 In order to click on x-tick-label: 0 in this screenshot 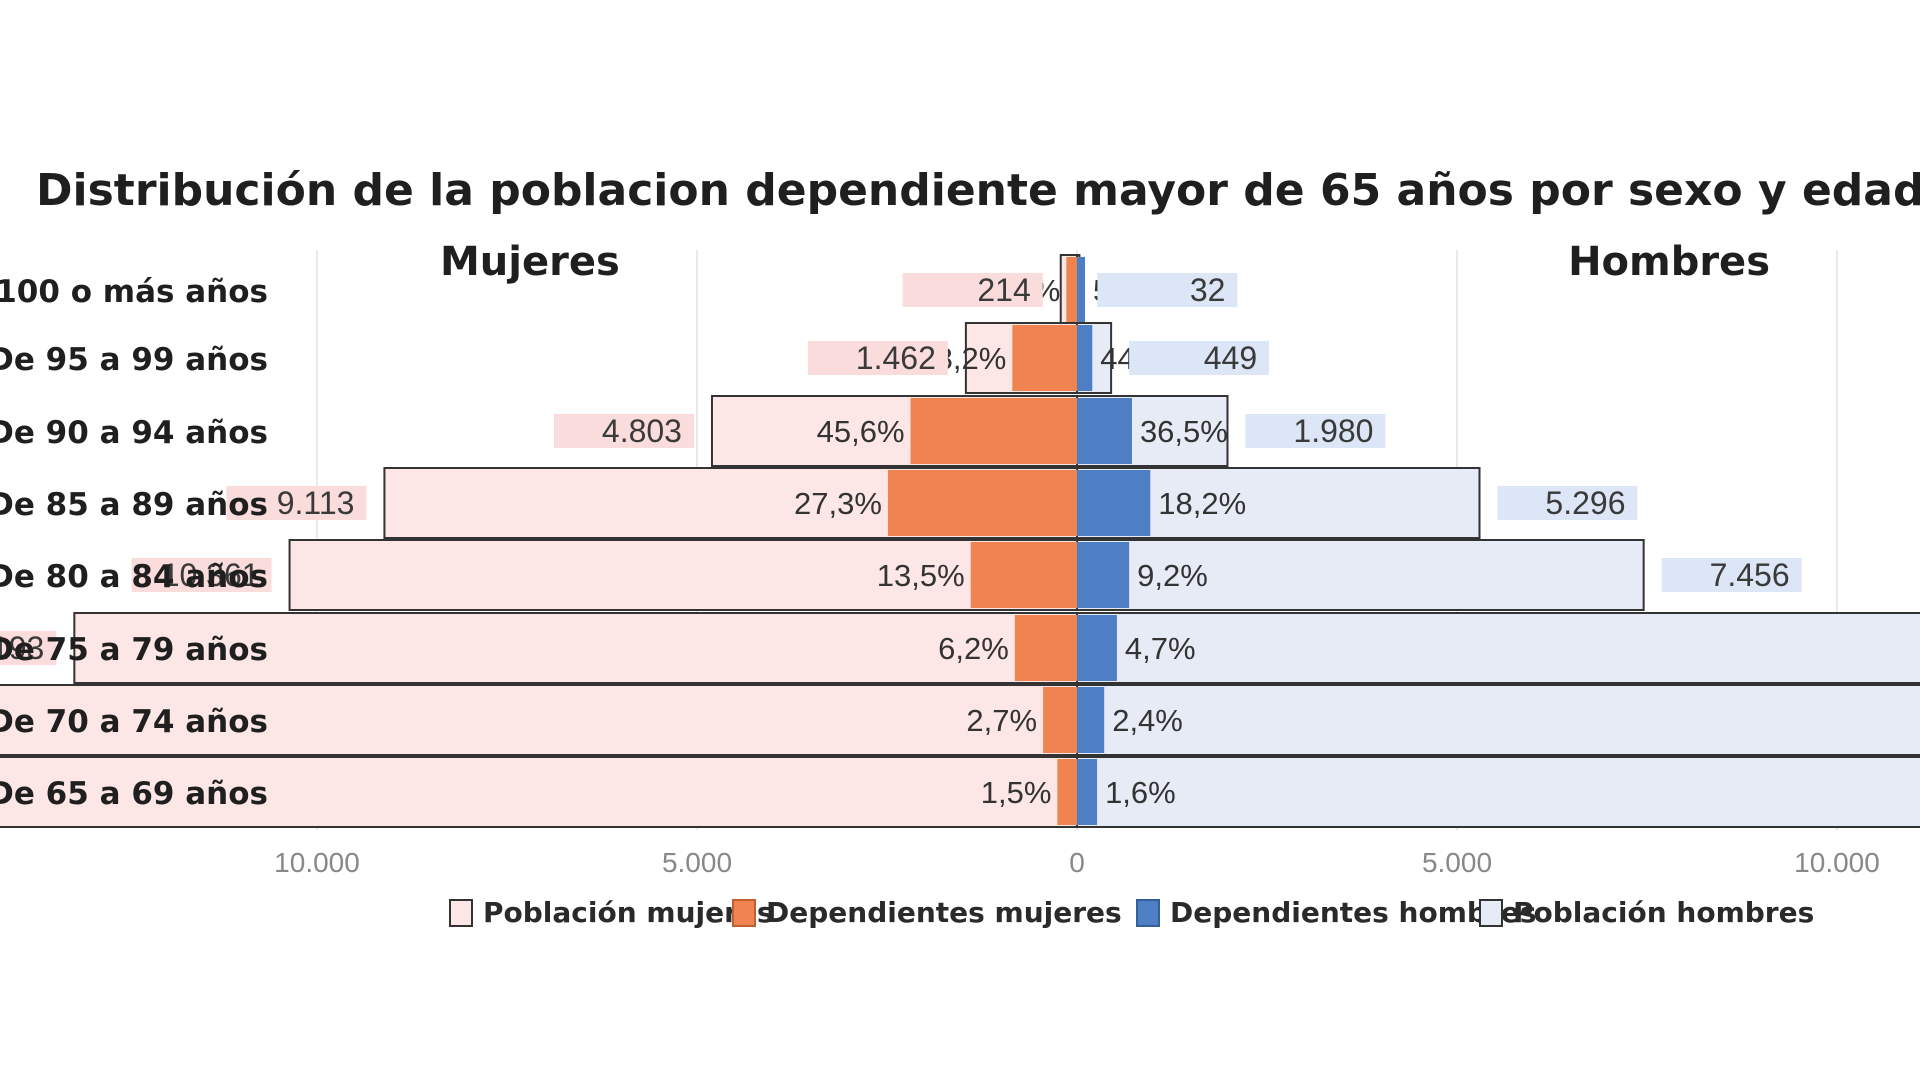, I will do `click(1077, 862)`.